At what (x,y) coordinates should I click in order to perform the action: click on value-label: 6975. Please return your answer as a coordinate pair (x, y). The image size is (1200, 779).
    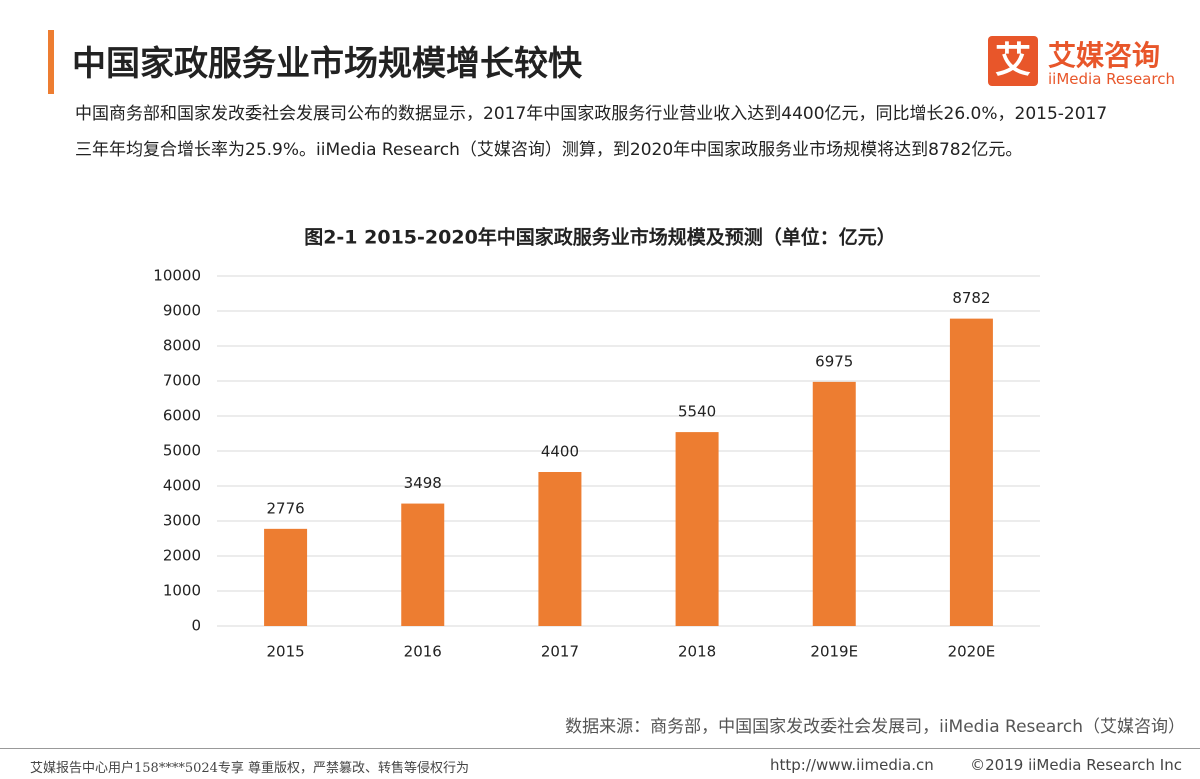
    Looking at the image, I should click on (834, 361).